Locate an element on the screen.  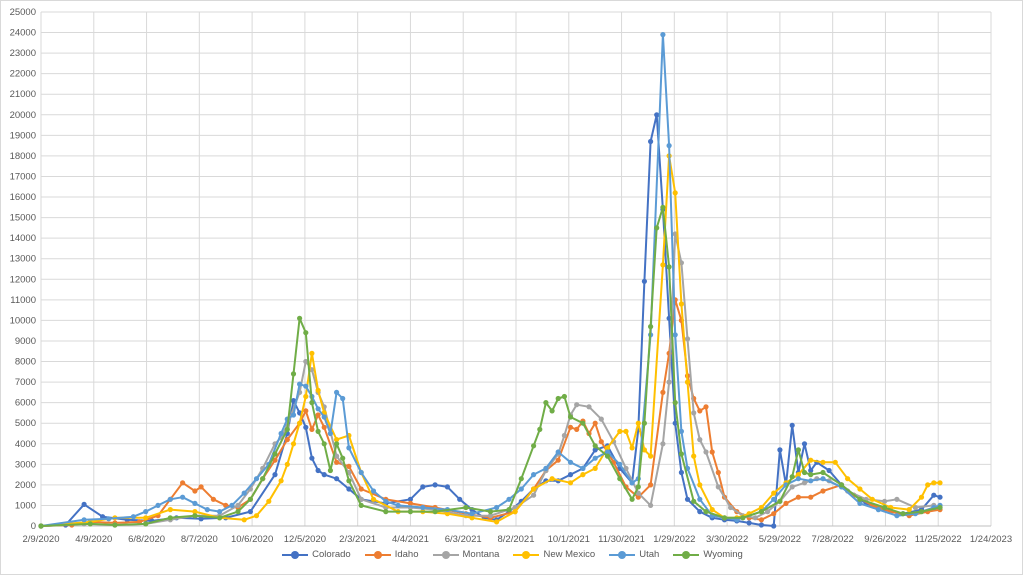
y-tick-label: 22000 is located at coordinates (23, 74).